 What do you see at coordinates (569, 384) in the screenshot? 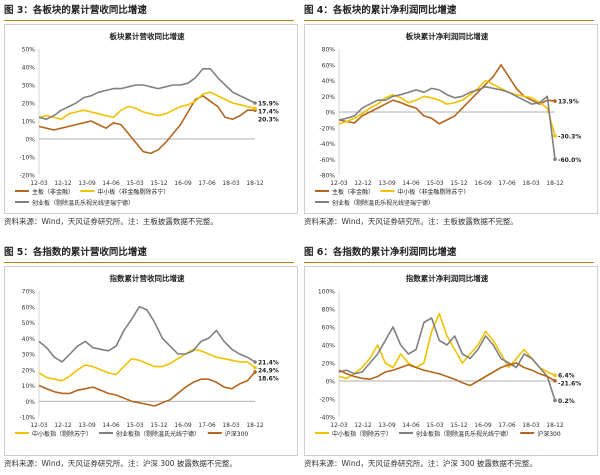
I see `data-label: -21.6%` at bounding box center [569, 384].